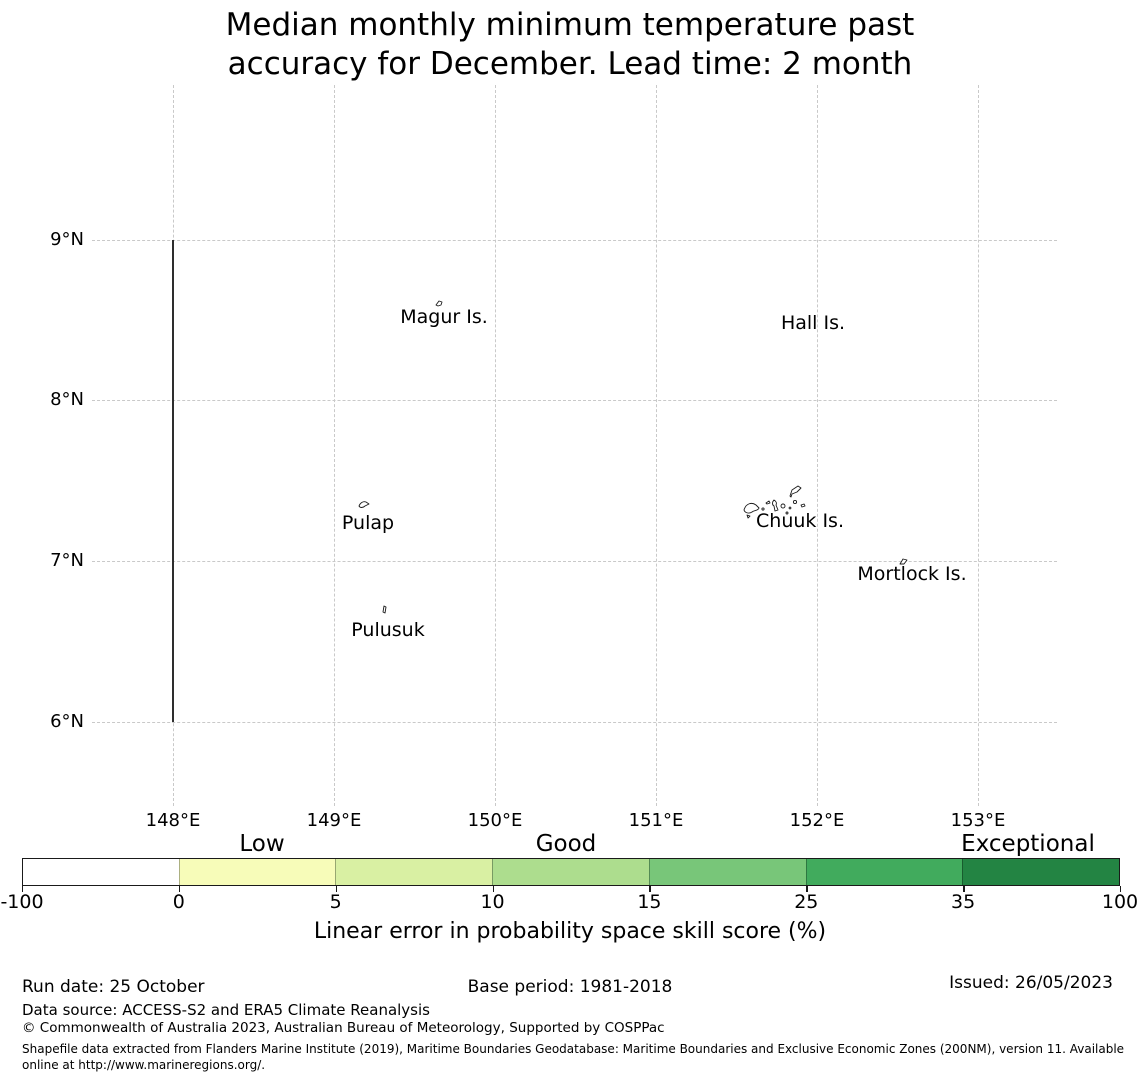  What do you see at coordinates (1120, 902) in the screenshot?
I see `colorbar-tick-label: 100` at bounding box center [1120, 902].